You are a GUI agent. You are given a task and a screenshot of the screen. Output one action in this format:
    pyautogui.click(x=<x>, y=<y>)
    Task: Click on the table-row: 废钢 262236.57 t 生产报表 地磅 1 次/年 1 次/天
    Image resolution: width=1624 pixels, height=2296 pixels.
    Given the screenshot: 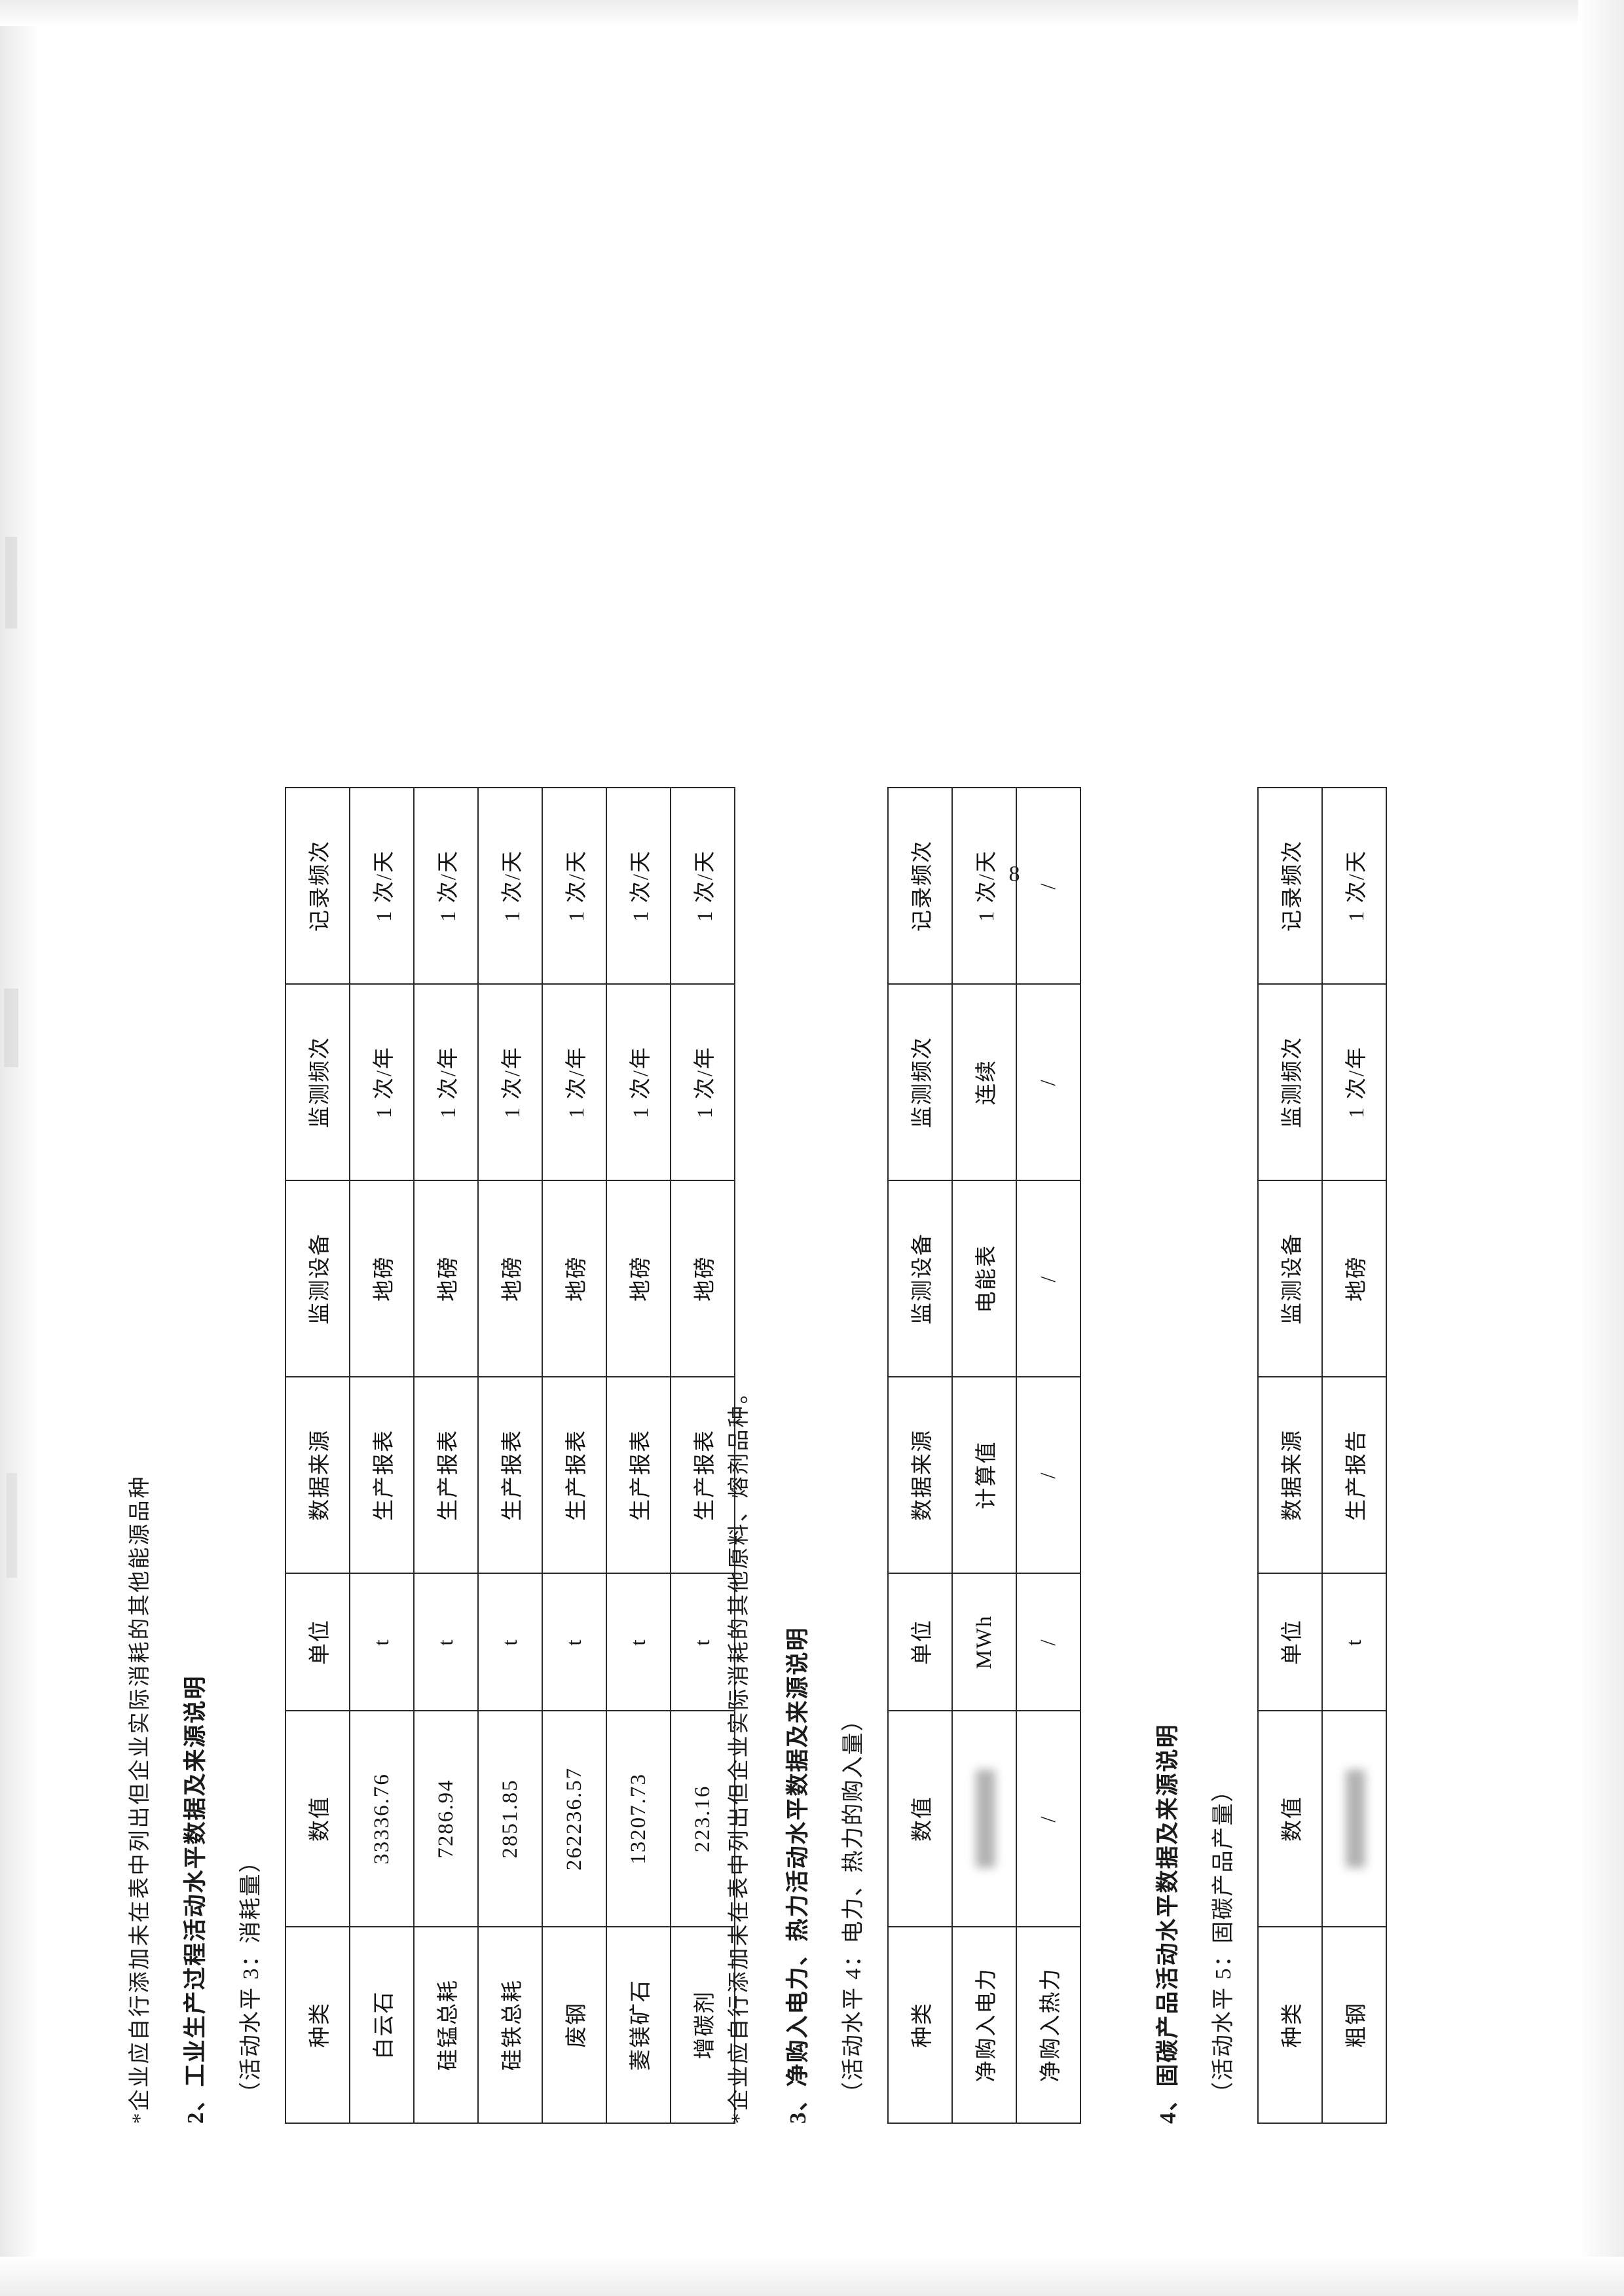 What is the action you would take?
    pyautogui.click(x=574, y=1455)
    